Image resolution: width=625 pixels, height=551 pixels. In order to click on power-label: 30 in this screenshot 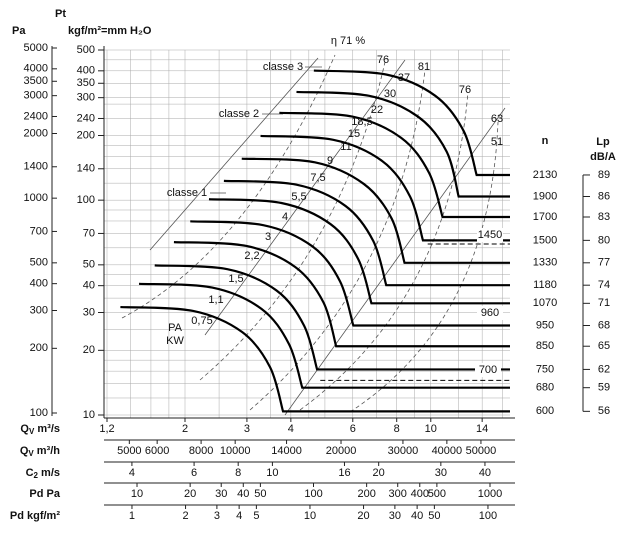, I will do `click(390, 94)`.